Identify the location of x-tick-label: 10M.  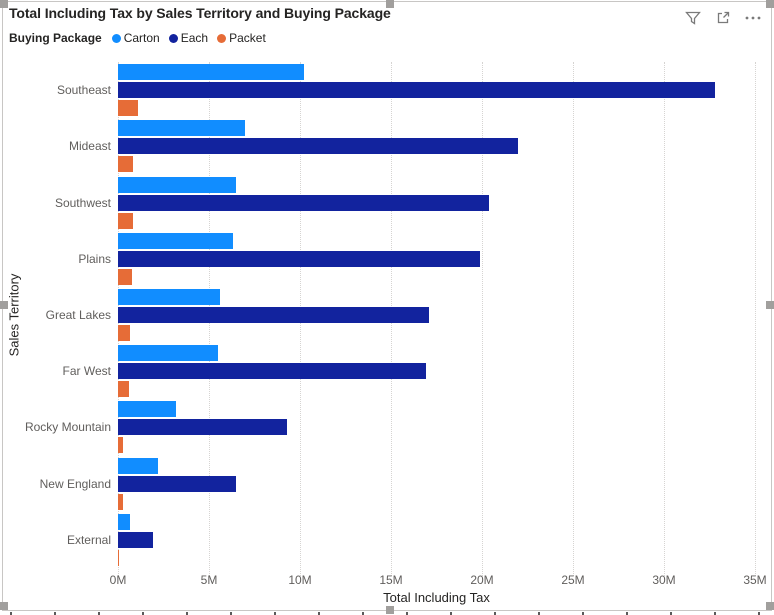
(300, 580).